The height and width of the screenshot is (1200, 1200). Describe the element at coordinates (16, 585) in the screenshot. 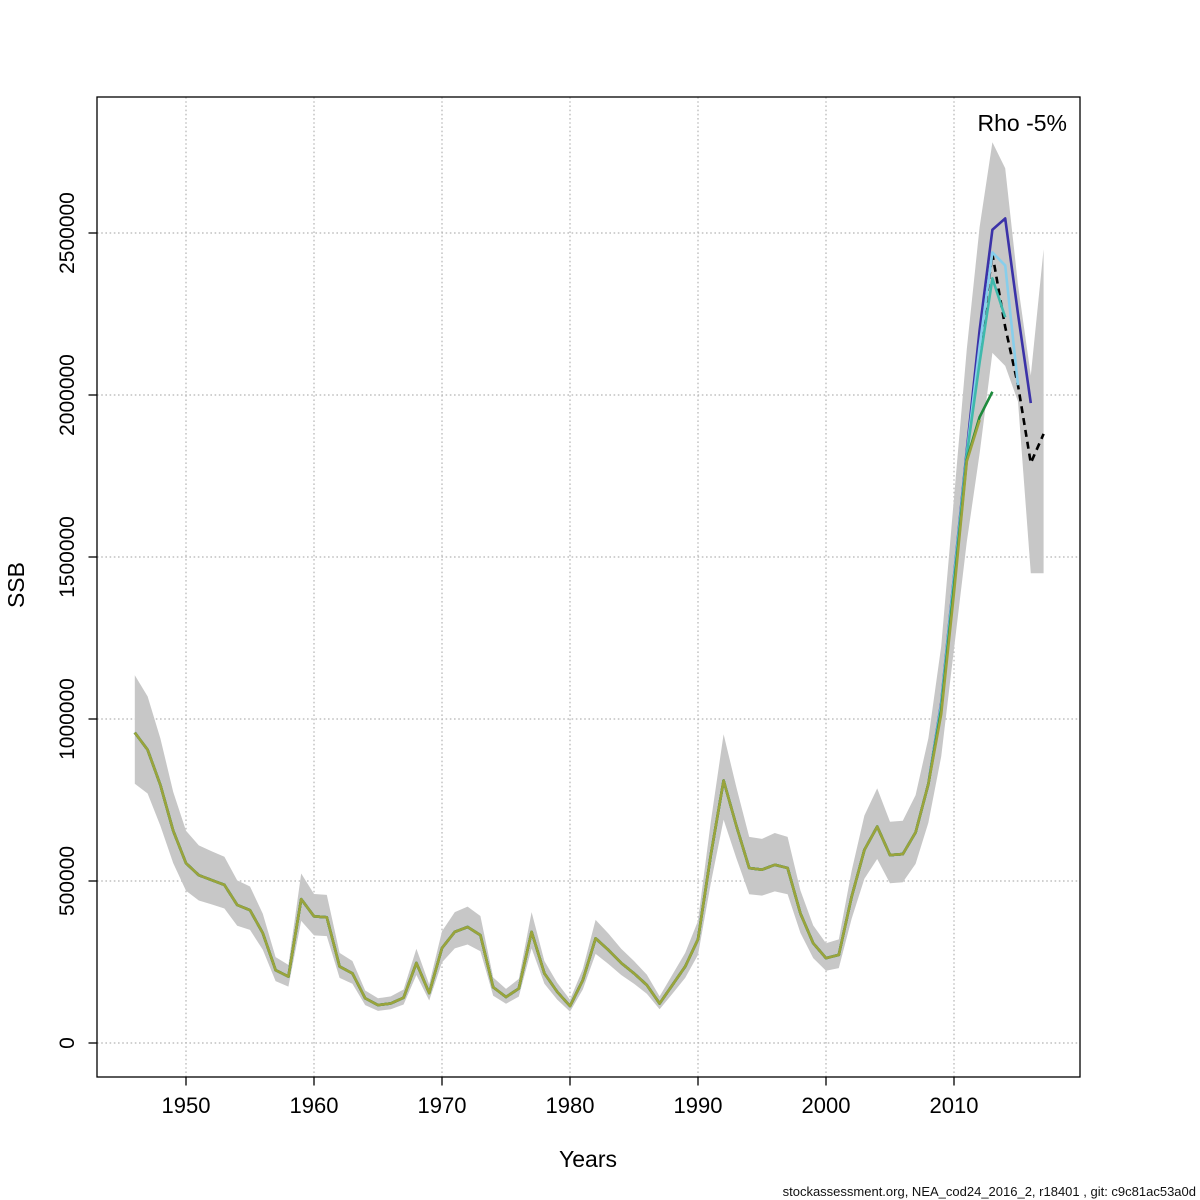

I see `y-axis-title: SSB` at that location.